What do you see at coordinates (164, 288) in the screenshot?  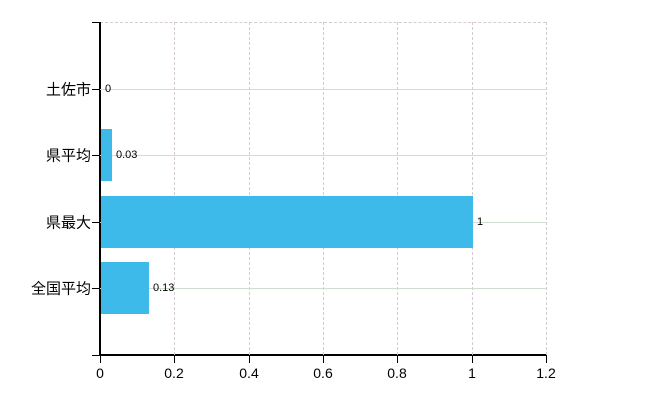 I see `value-label: 0.13` at bounding box center [164, 288].